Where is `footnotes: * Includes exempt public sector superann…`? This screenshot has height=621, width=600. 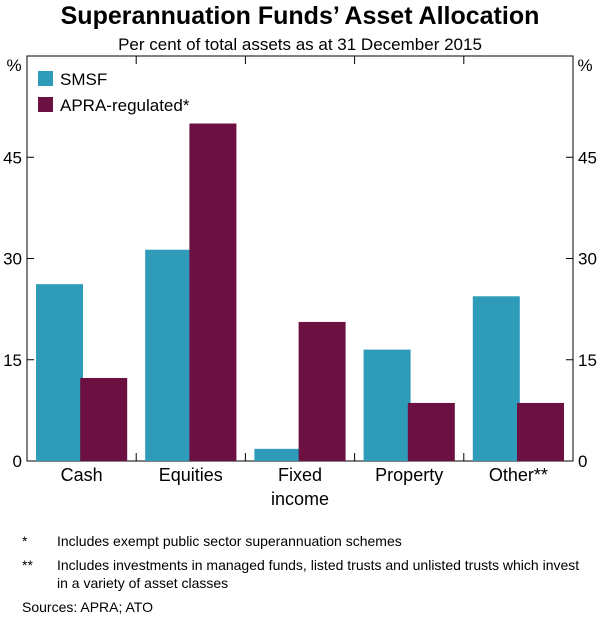
footnotes: * Includes exempt public sector superann… is located at coordinates (307, 574).